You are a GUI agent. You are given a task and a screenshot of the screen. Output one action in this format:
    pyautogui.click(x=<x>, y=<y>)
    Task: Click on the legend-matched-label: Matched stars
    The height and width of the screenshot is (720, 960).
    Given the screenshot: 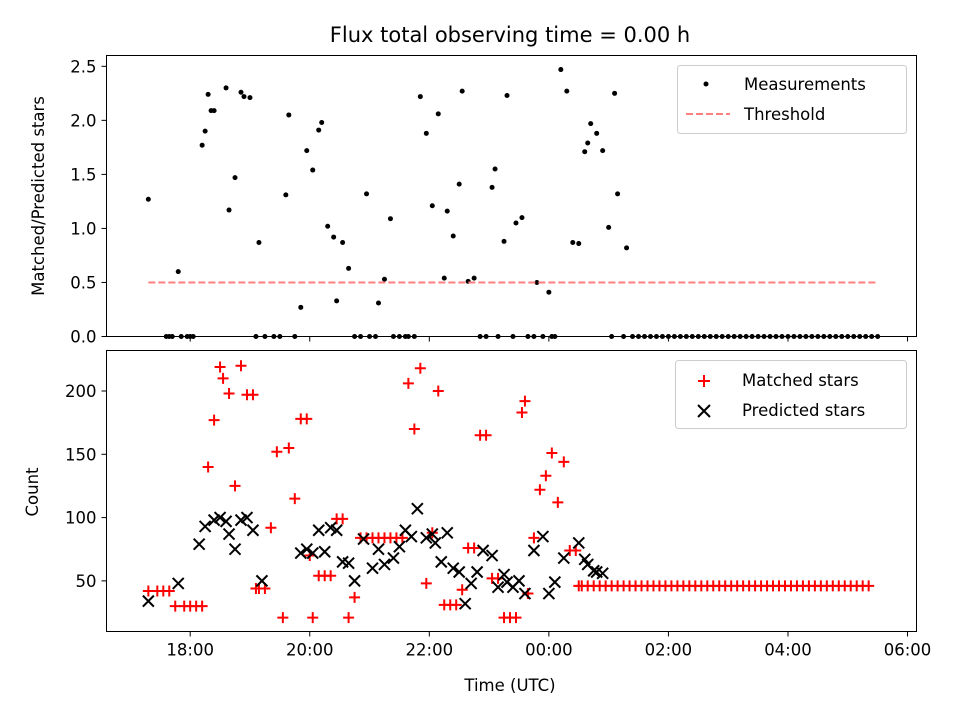 What is the action you would take?
    pyautogui.click(x=800, y=380)
    